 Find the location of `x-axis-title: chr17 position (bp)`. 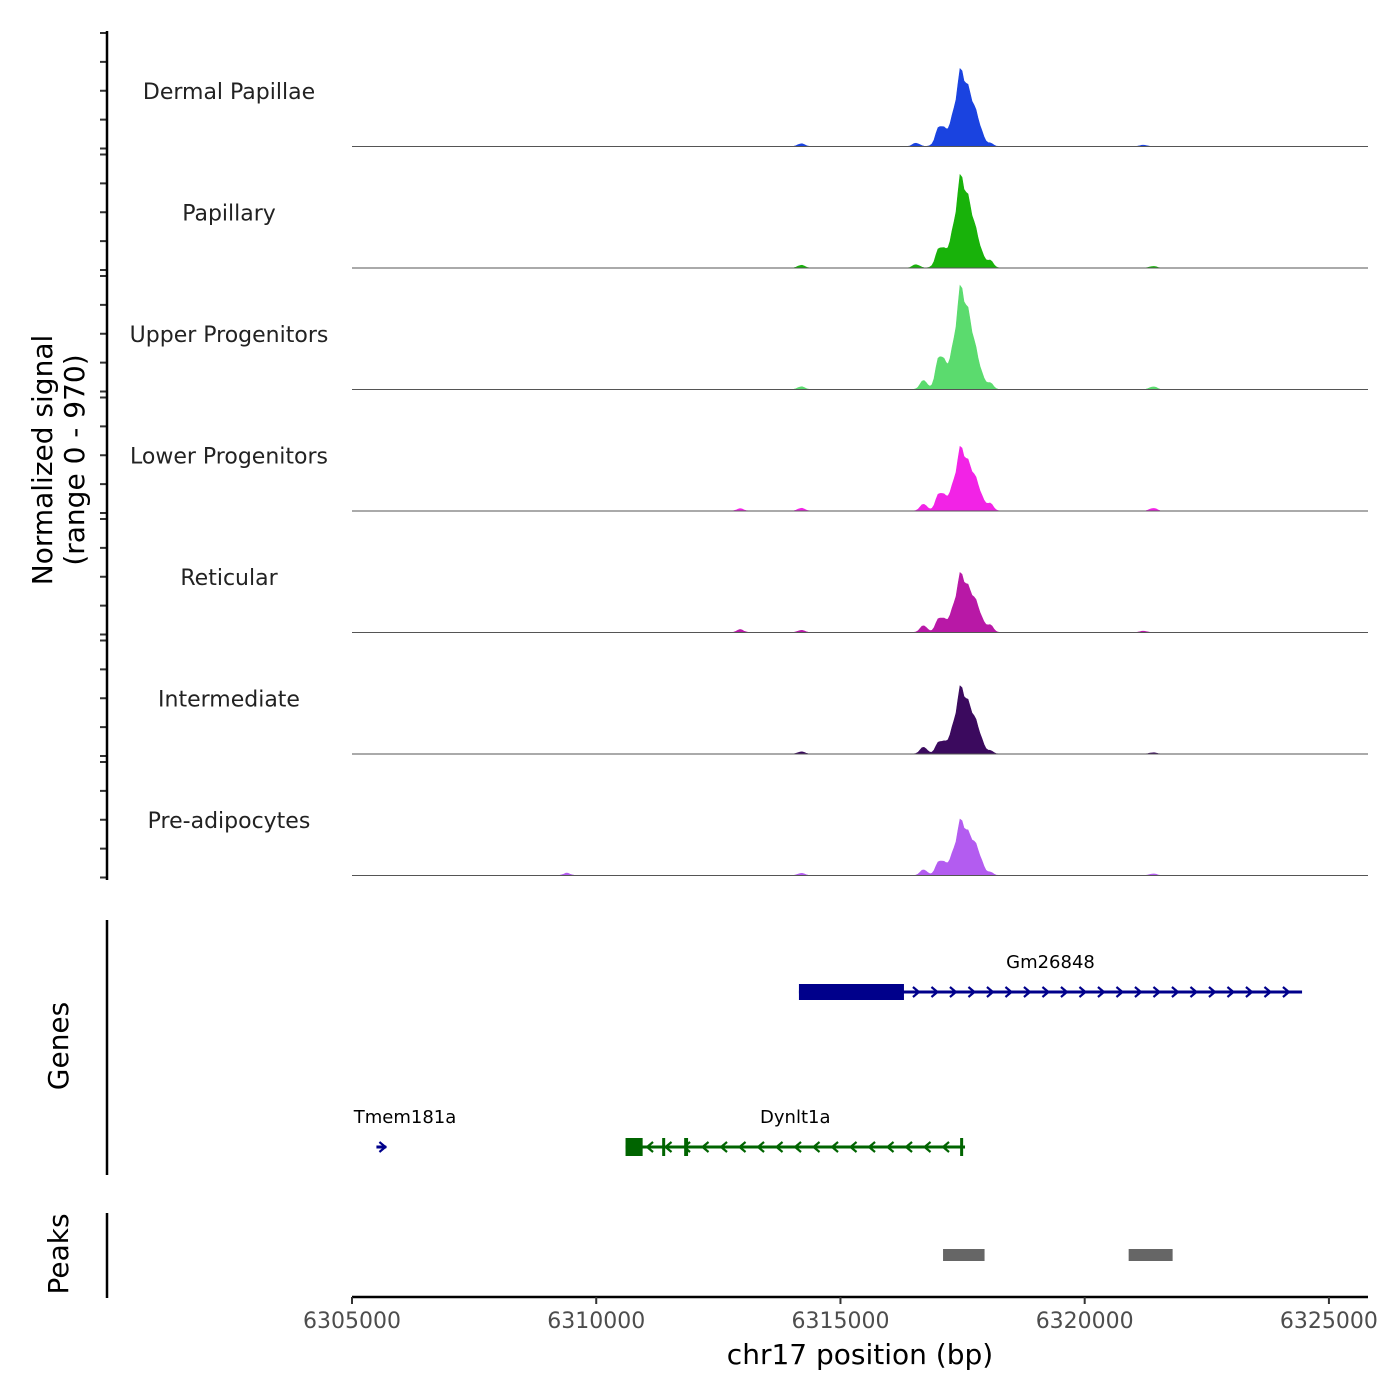

x-axis-title: chr17 position (bp) is located at coordinates (860, 1354).